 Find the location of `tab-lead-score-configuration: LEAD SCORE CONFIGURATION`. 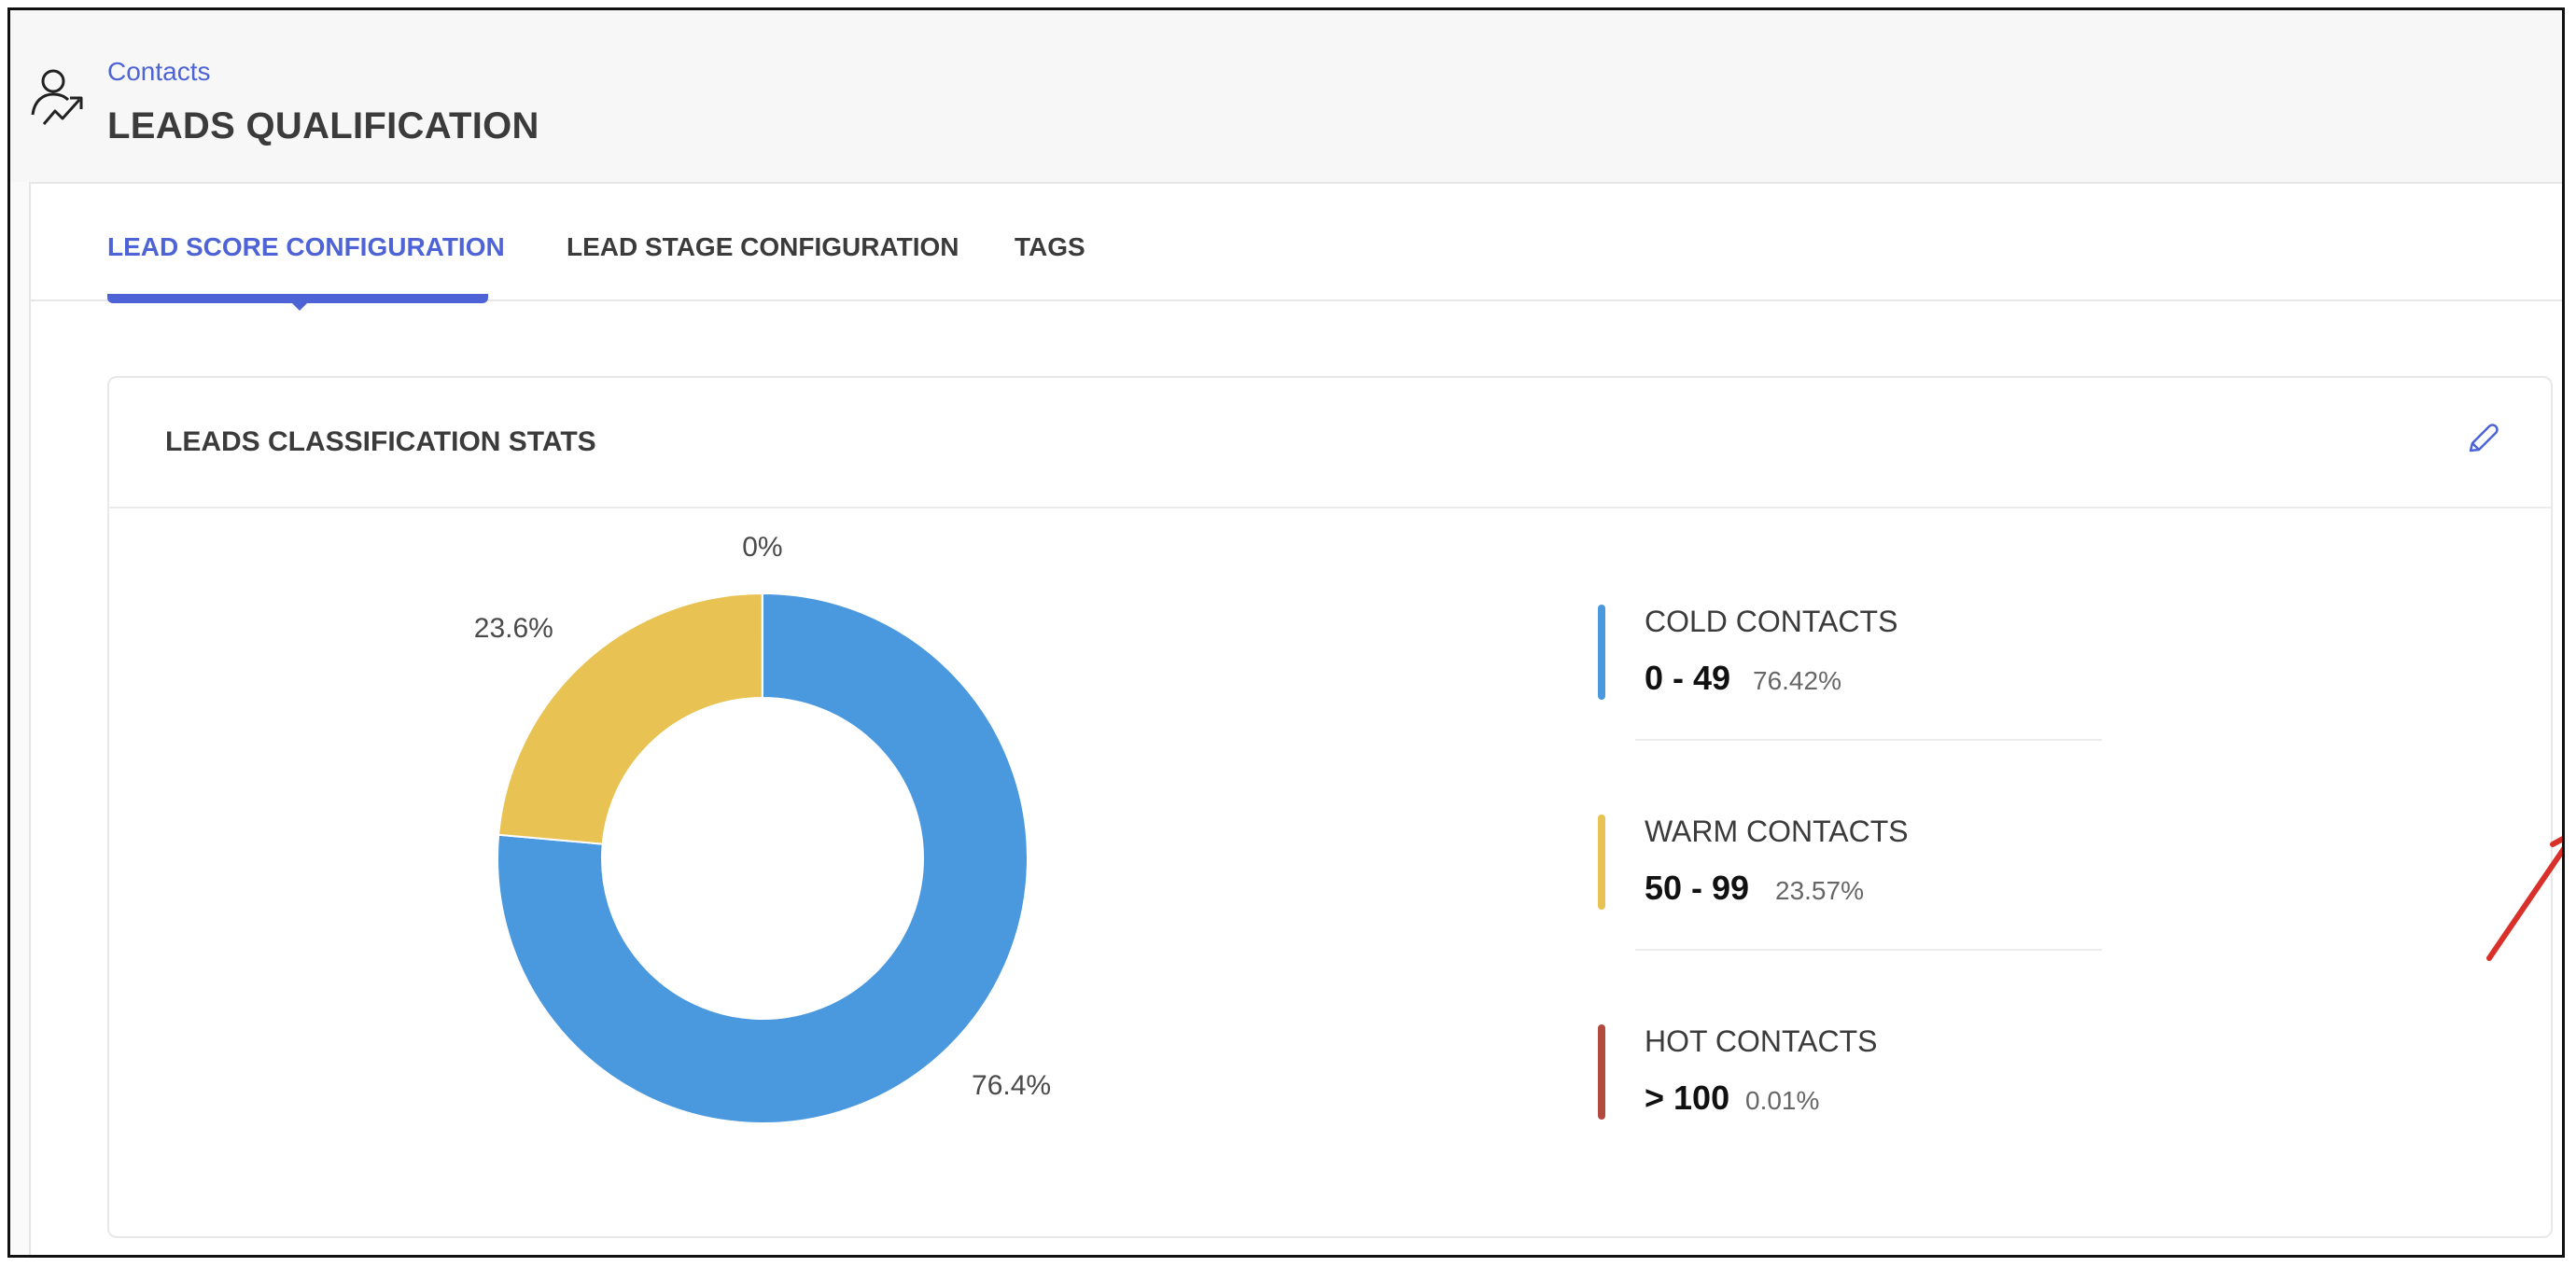

tab-lead-score-configuration: LEAD SCORE CONFIGURATION is located at coordinates (306, 246).